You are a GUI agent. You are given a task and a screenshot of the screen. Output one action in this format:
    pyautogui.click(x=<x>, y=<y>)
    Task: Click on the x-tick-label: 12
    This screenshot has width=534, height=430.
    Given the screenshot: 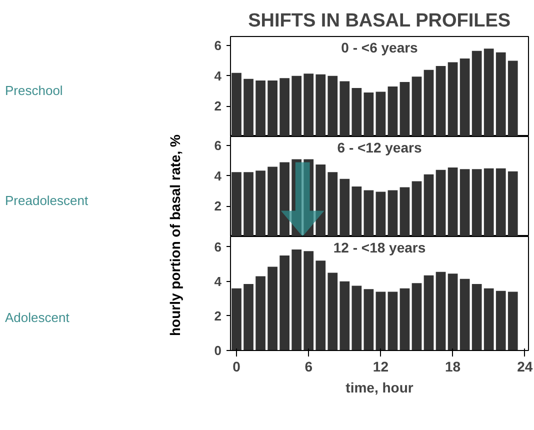 What is the action you would take?
    pyautogui.click(x=380, y=366)
    